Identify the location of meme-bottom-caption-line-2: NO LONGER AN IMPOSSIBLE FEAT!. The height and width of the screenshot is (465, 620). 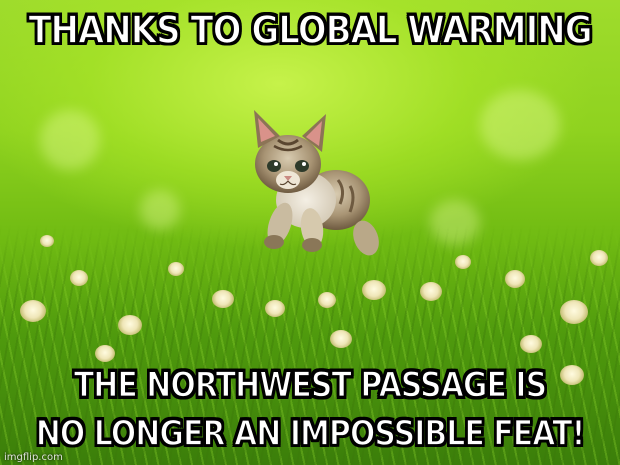
(310, 434).